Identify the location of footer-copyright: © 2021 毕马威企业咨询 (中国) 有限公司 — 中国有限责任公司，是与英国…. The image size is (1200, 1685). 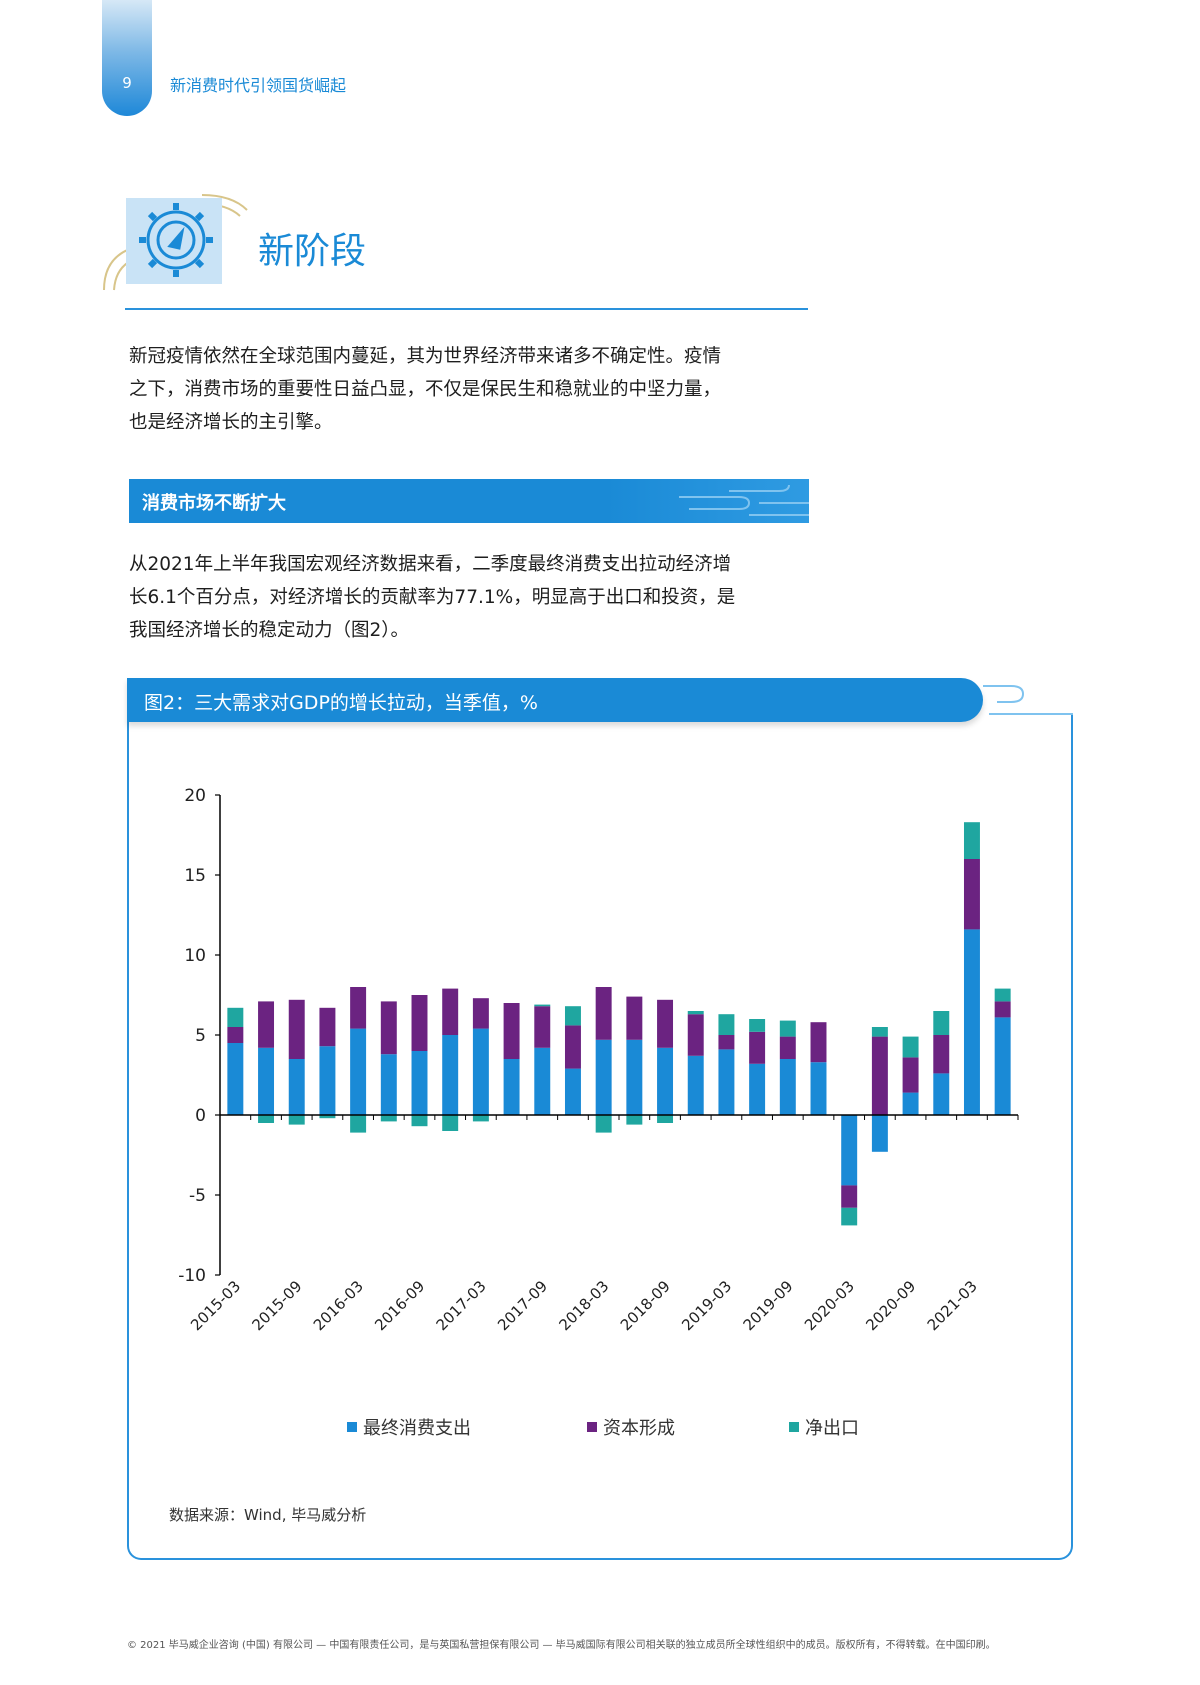
(561, 1645).